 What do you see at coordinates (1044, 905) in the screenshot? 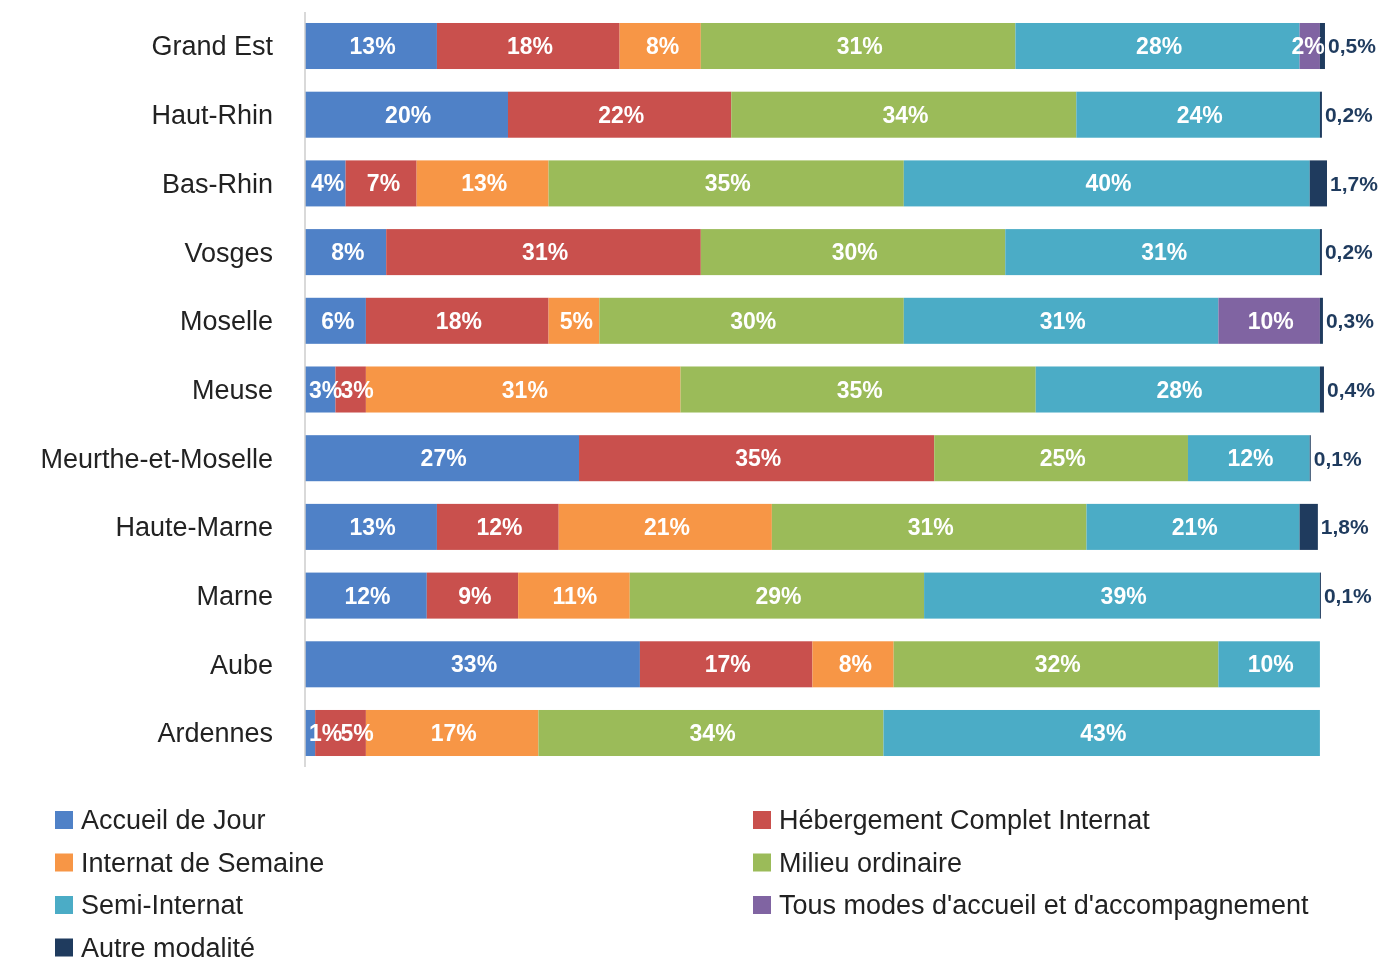
I see `legend-label: Tous modes d'accueil et d'accompagnement` at bounding box center [1044, 905].